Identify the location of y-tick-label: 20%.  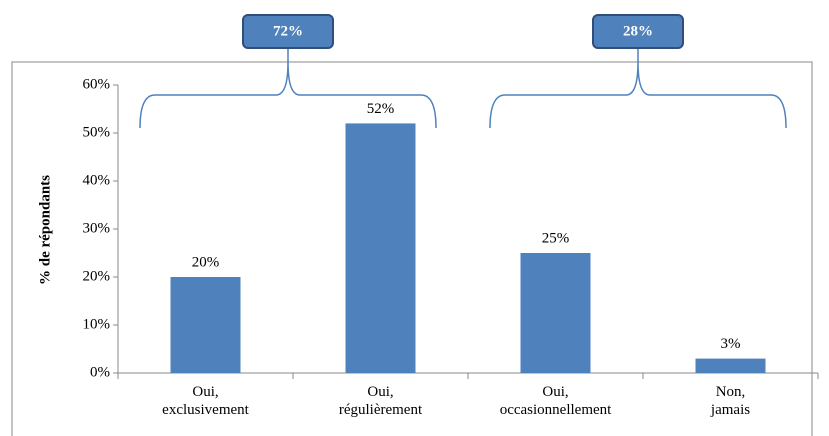
(97, 276).